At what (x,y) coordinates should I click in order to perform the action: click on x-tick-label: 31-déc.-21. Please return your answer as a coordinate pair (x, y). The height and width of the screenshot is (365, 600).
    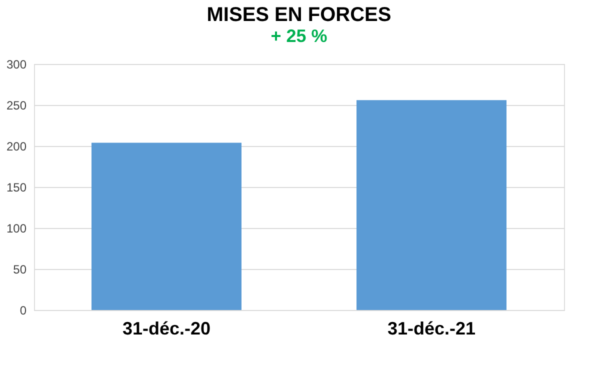
    Looking at the image, I should click on (431, 328).